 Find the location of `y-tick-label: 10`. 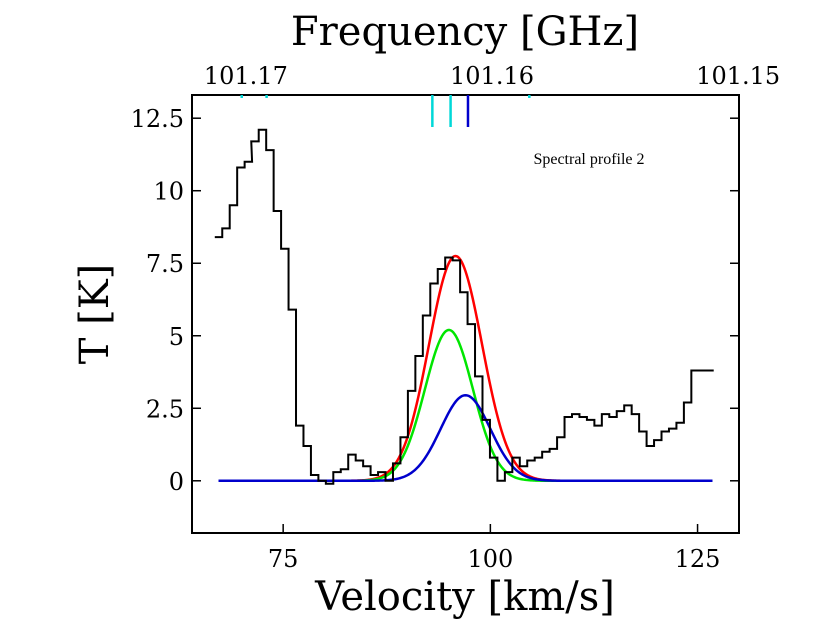

y-tick-label: 10 is located at coordinates (168, 192).